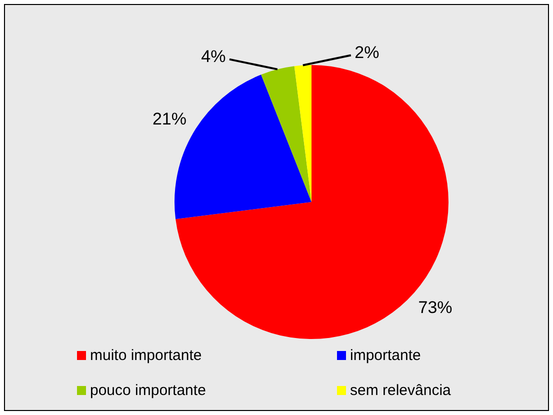 The width and height of the screenshot is (553, 415). I want to click on legend-label: muito importante, so click(146, 355).